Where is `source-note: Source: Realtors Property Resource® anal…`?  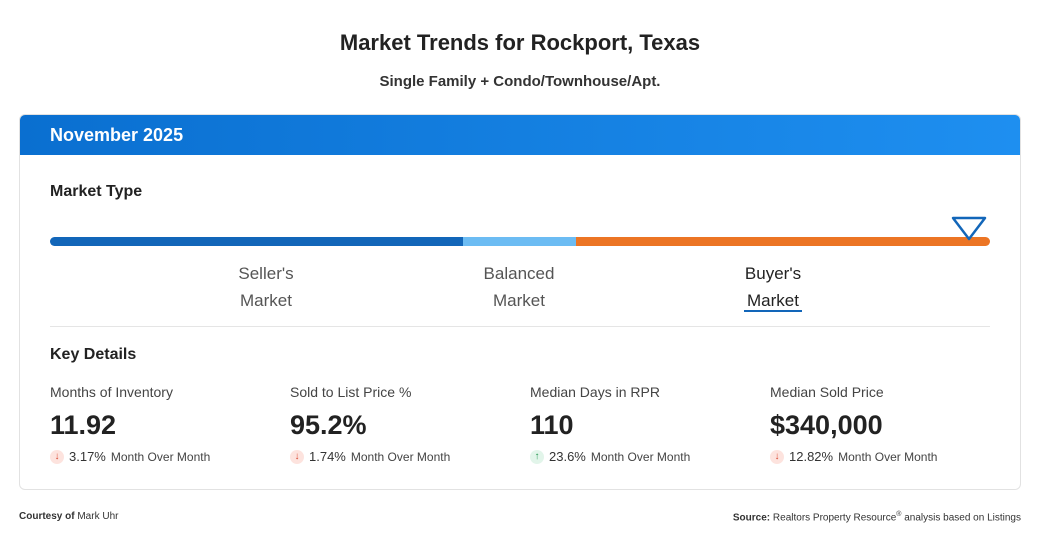
source-note: Source: Realtors Property Resource® anal… is located at coordinates (877, 517).